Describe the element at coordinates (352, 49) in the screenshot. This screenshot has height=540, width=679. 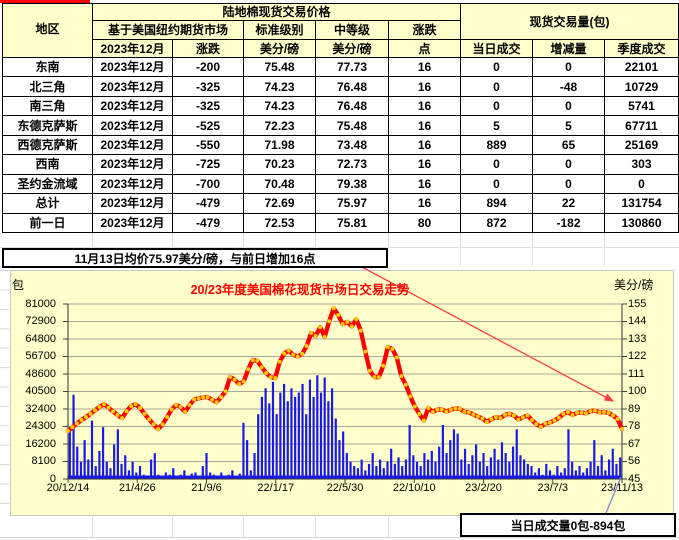
I see `header-unit-middle: 美分/磅` at that location.